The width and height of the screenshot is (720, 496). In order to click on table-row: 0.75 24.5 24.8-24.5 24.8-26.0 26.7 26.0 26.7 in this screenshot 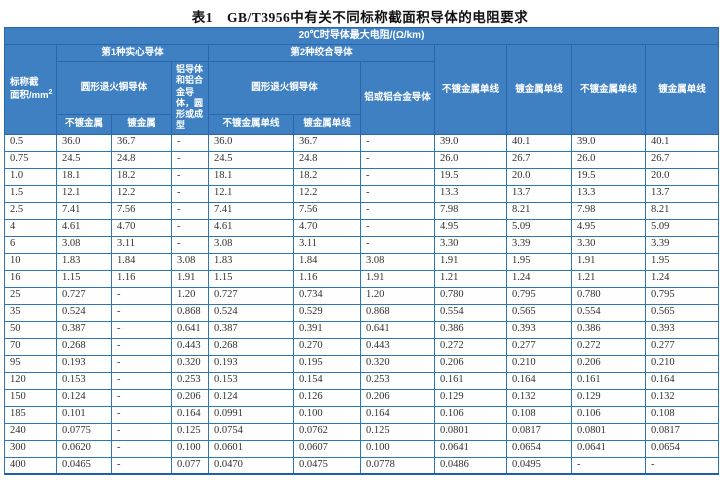, I will do `click(362, 159)`.